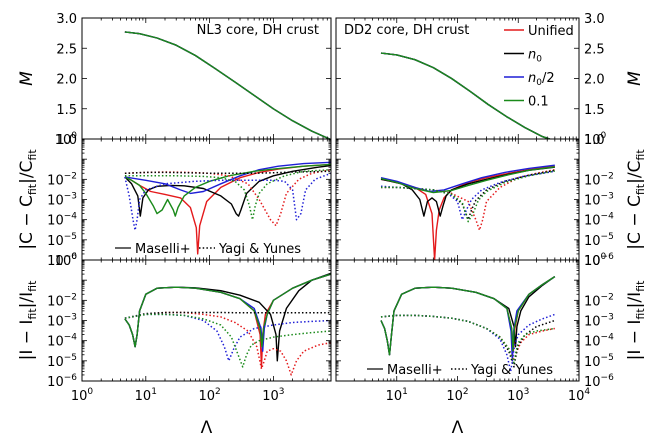 Image resolution: width=669 pixels, height=442 pixels. Describe the element at coordinates (539, 67) in the screenshot. I see `color-legend: Unified n0 n0/2 0.1` at that location.